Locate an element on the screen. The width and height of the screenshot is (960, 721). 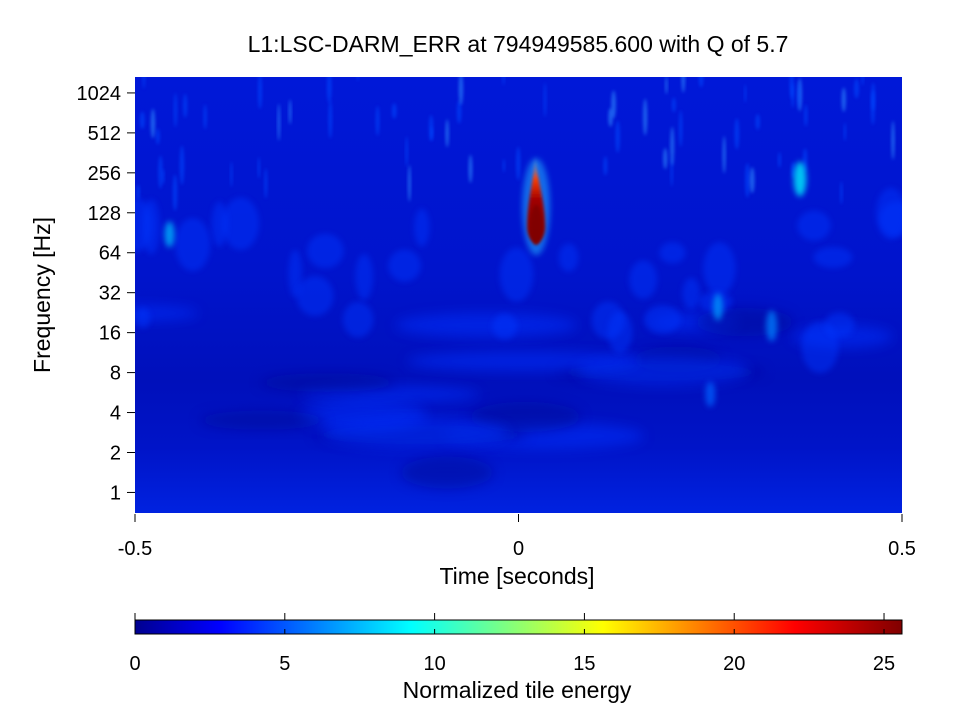
y-axis-label: Frequency [Hz] is located at coordinates (42, 295).